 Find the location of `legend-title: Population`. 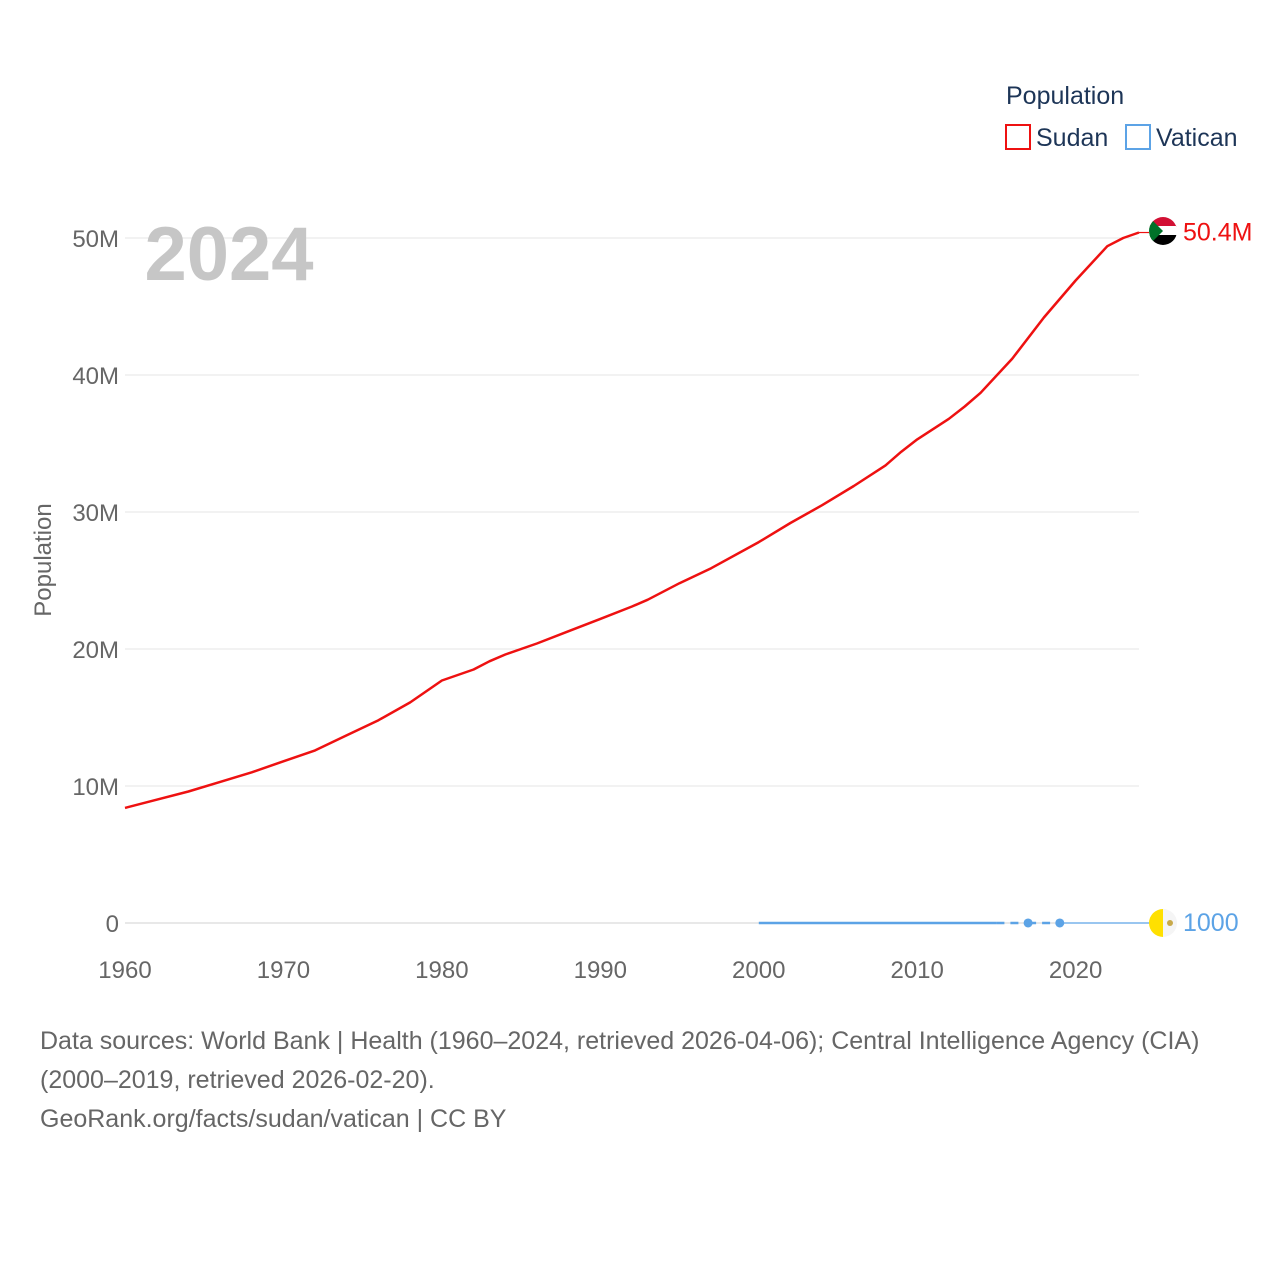

legend-title: Population is located at coordinates (1065, 96).